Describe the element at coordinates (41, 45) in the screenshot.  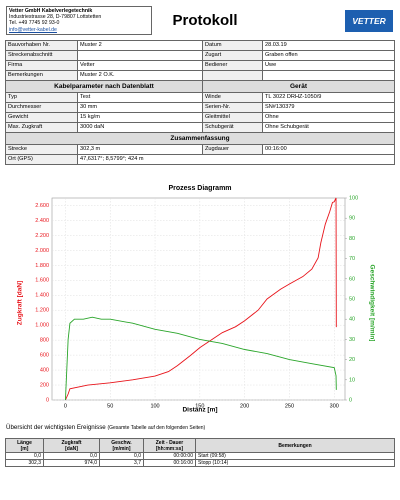
I see `cell: Bauvorhaben Nr.` at that location.